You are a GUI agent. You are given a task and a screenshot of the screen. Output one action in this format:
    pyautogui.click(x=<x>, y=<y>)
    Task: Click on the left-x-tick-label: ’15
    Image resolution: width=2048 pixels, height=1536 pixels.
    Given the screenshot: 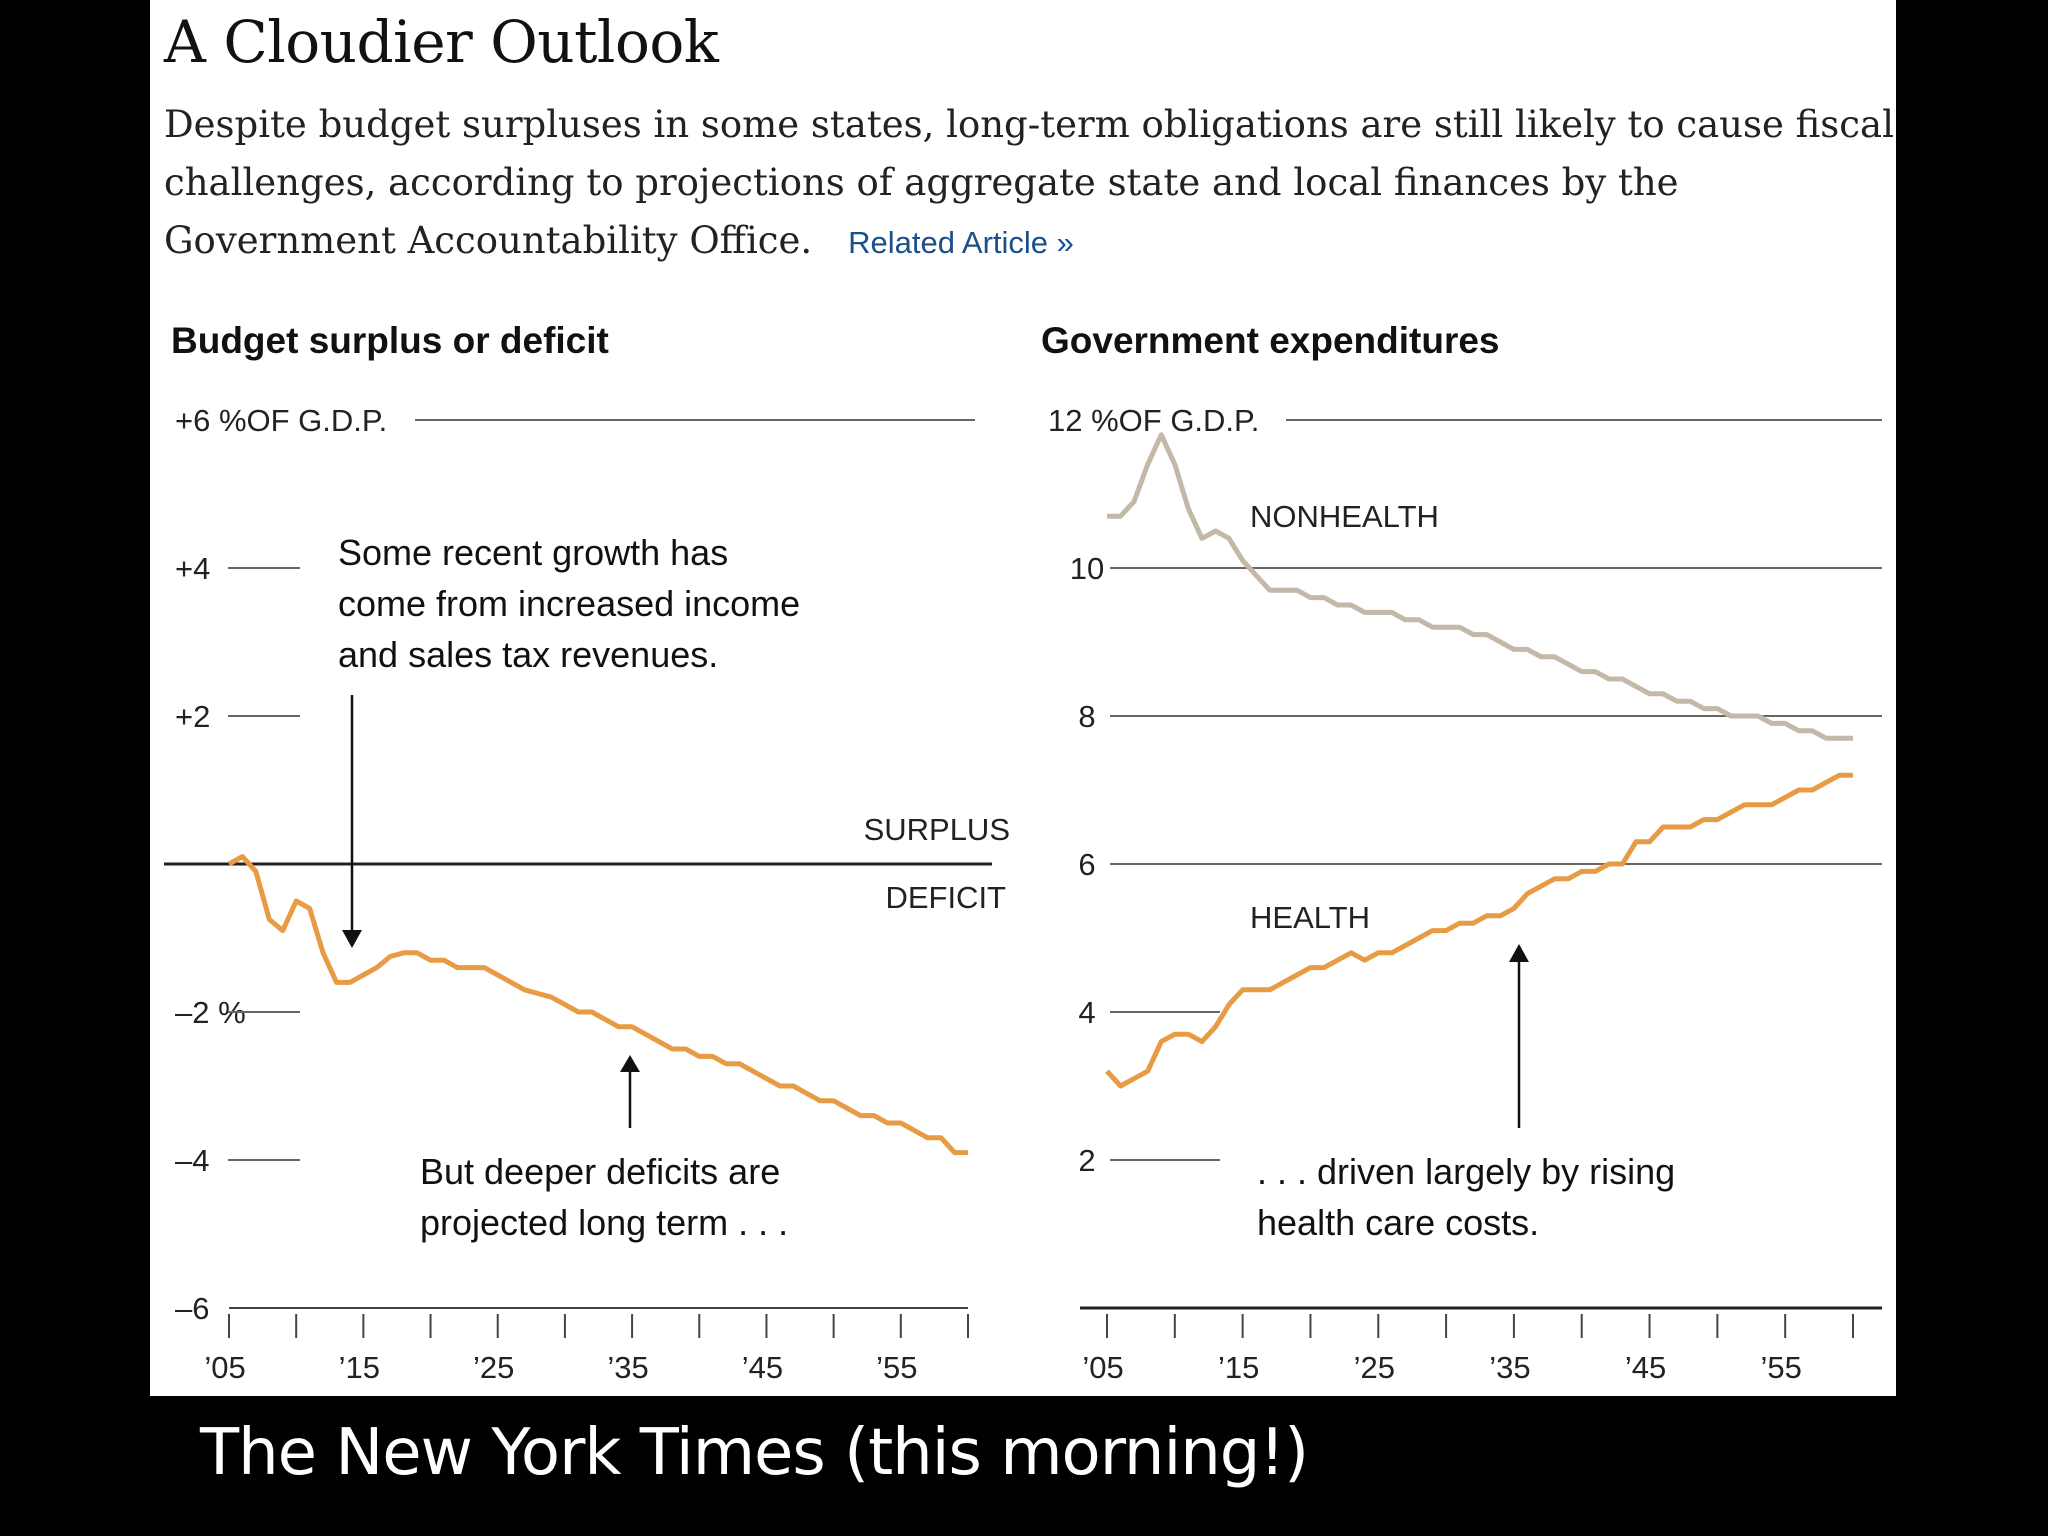 What is the action you would take?
    pyautogui.click(x=359, y=1367)
    